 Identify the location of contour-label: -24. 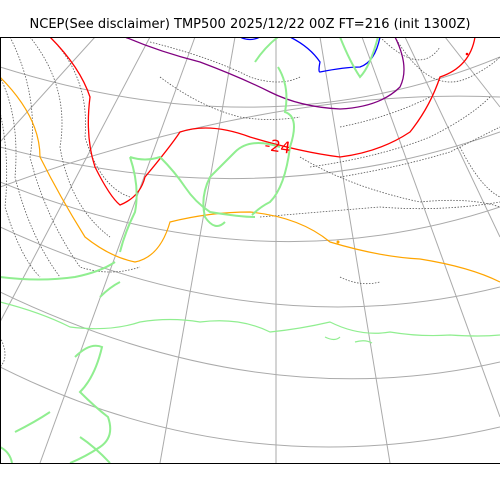
(277, 146).